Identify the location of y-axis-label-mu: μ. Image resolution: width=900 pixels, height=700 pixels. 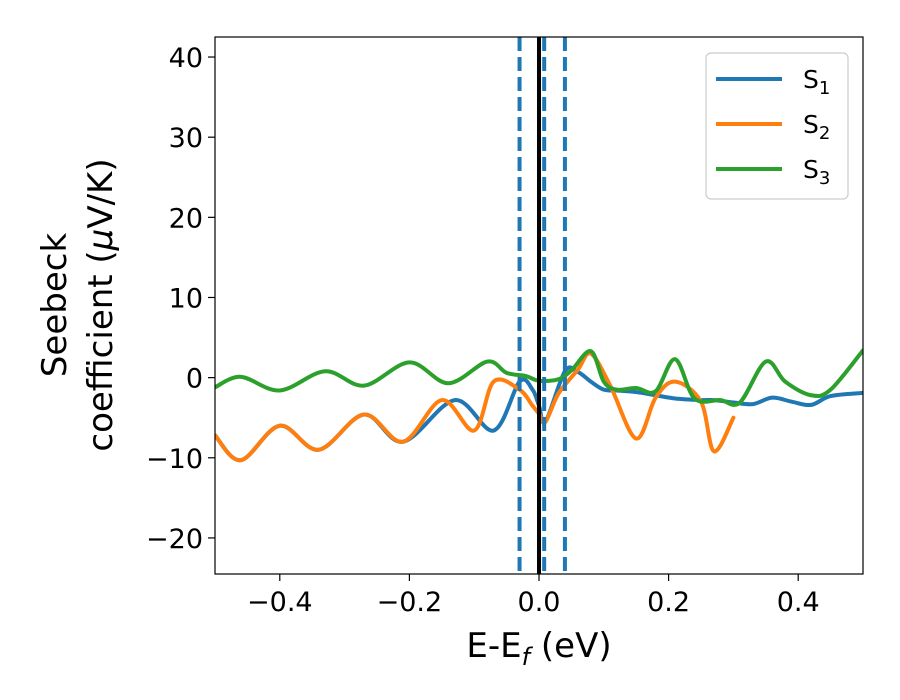
(101, 240).